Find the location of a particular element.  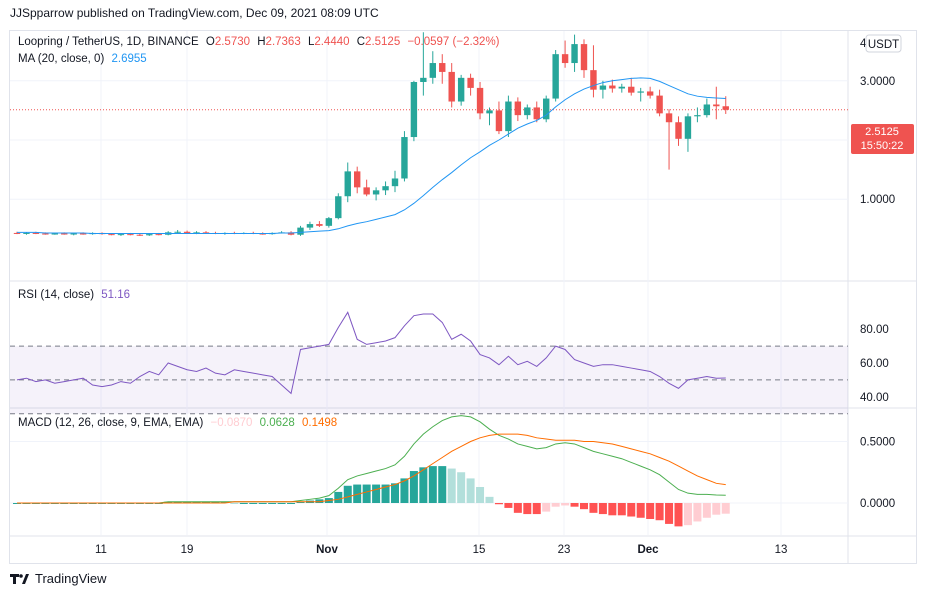

rsi-value: 51.16 is located at coordinates (116, 295).